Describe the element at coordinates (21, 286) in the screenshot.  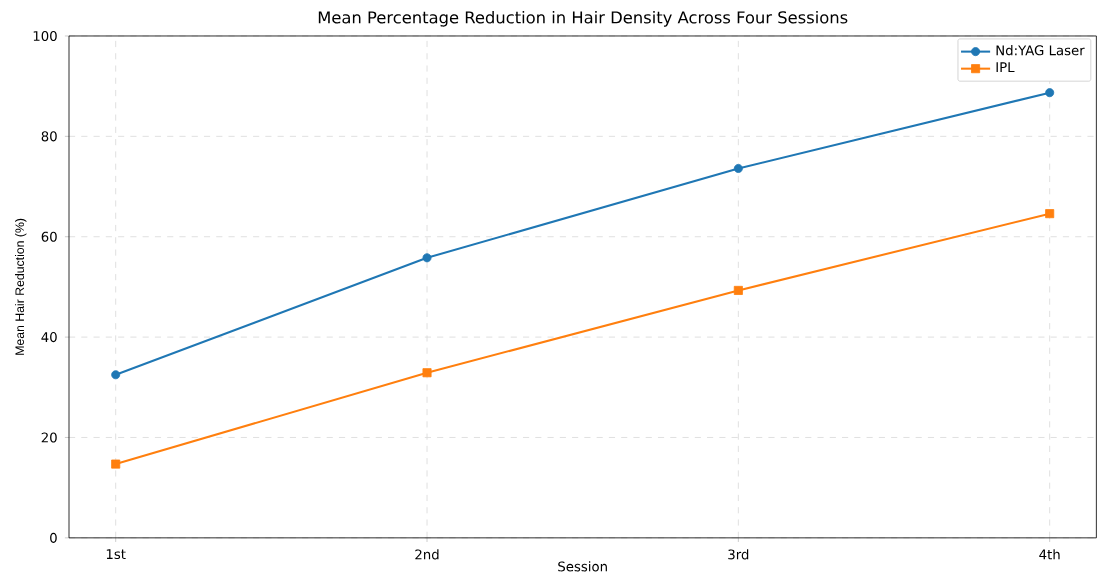
I see `y-axis-title: Mean Hair Reduction (%)` at that location.